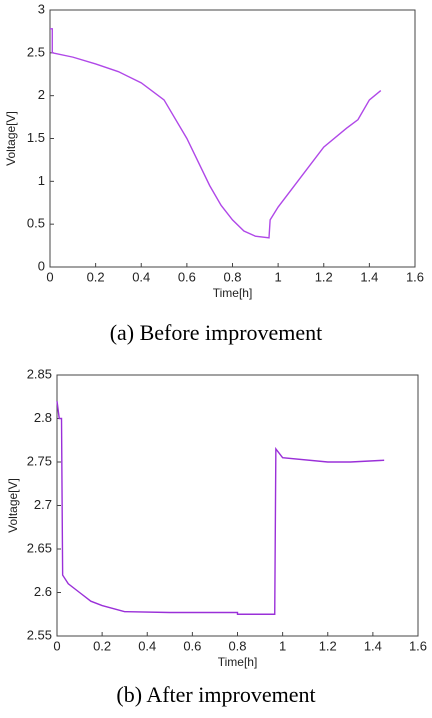 The image size is (432, 718). Describe the element at coordinates (36, 223) in the screenshot. I see `y-tick-label: 0.5` at that location.